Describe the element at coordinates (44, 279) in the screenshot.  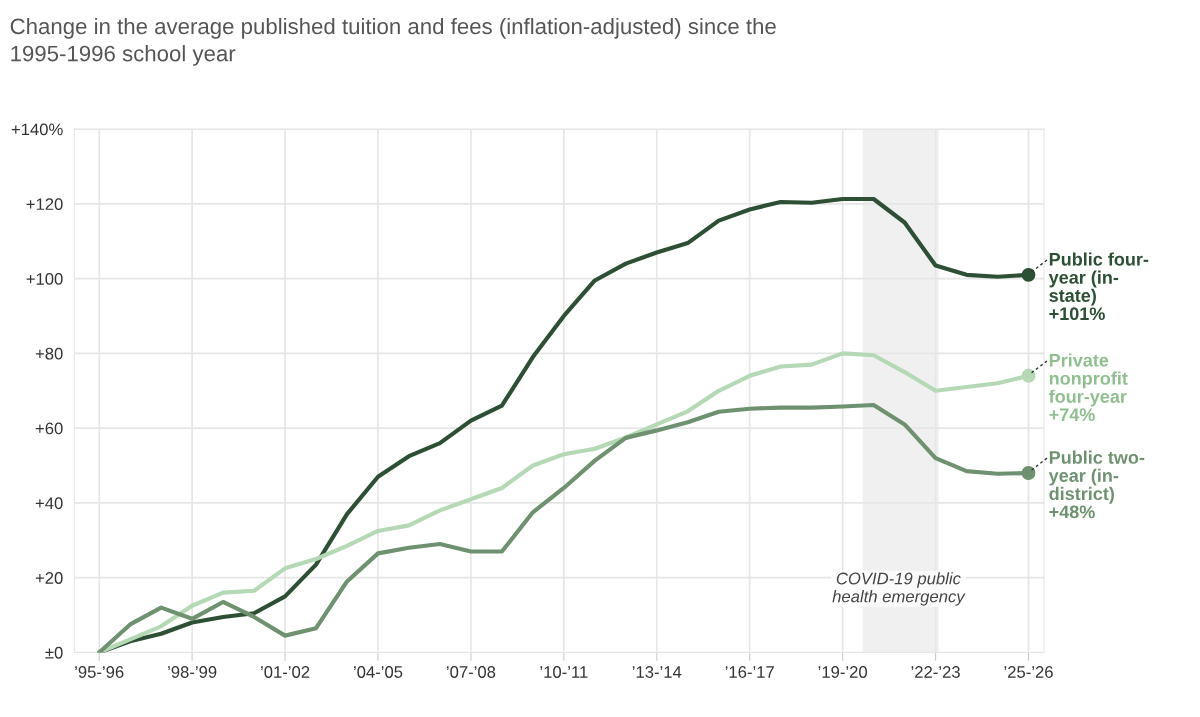
I see `y-tick-label: +100` at that location.